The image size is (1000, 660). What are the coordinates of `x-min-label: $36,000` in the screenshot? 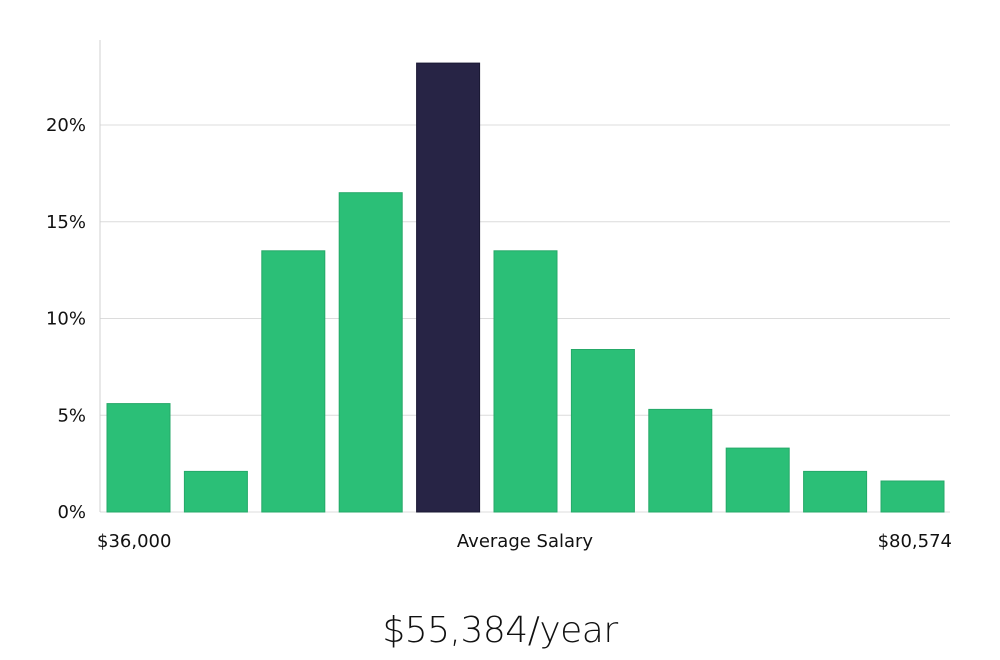 It's located at (134, 541).